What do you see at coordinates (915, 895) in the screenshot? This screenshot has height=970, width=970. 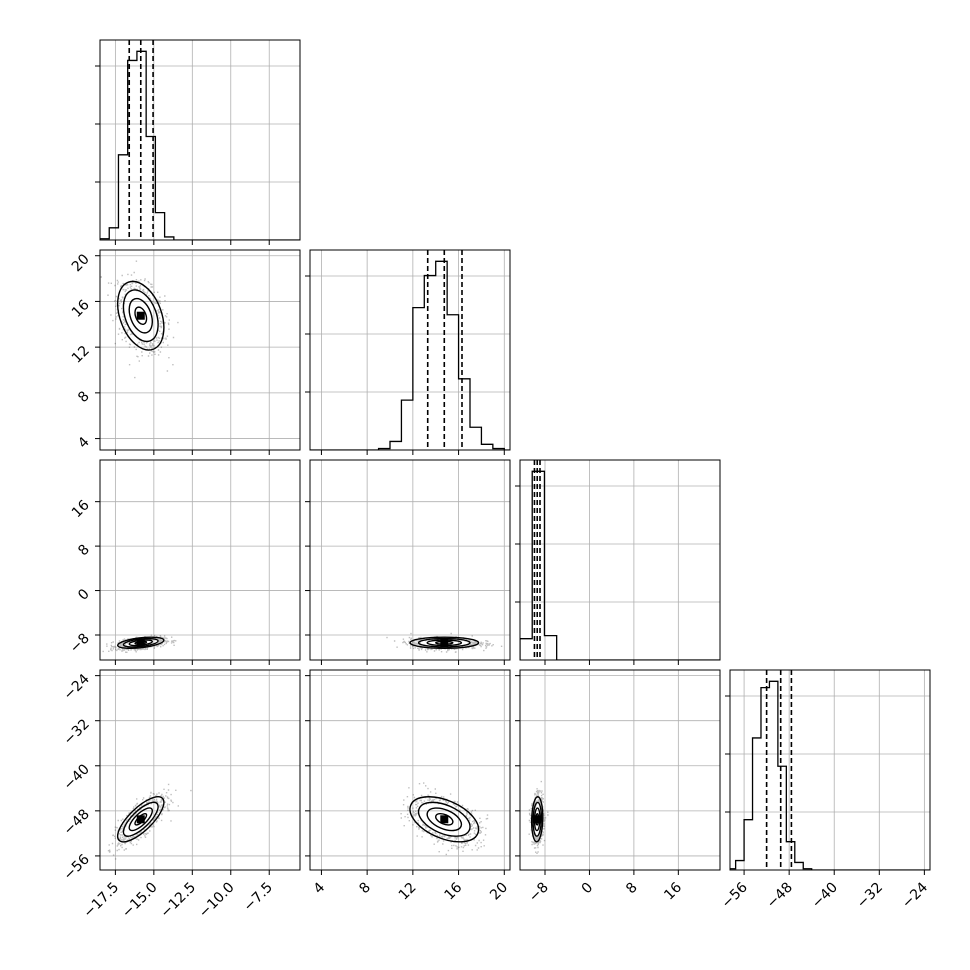 I see `x-tick-label: −24` at bounding box center [915, 895].